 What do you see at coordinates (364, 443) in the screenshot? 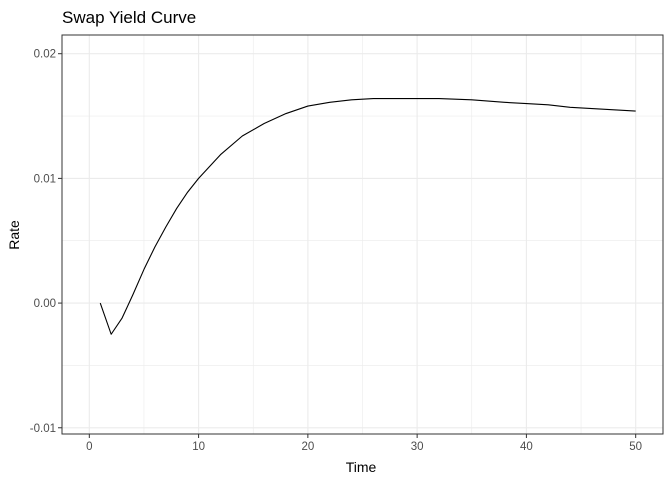
I see `x-axis: 0 10 20 30 40 50` at bounding box center [364, 443].